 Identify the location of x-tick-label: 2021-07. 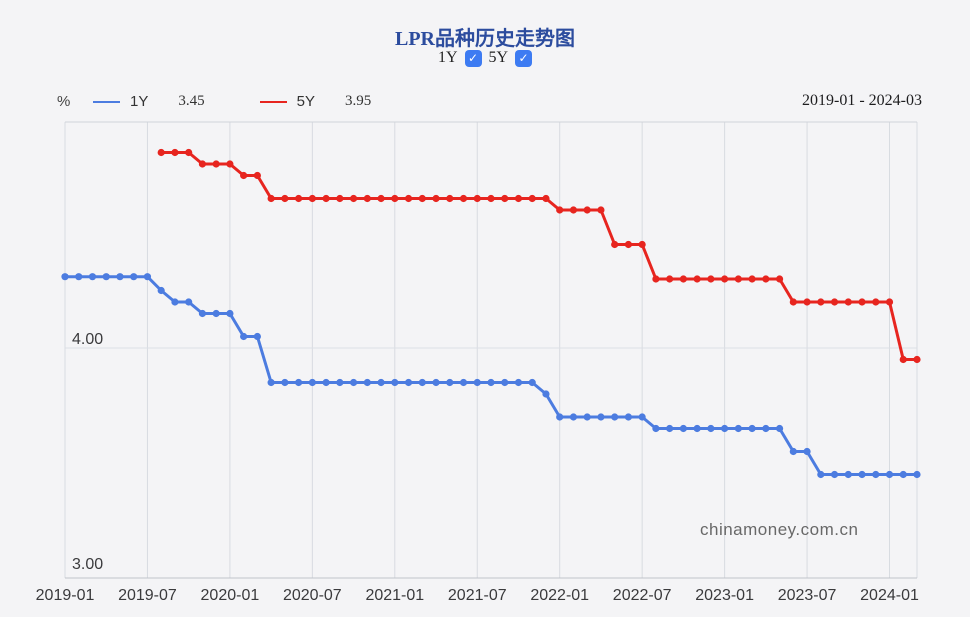
(477, 595).